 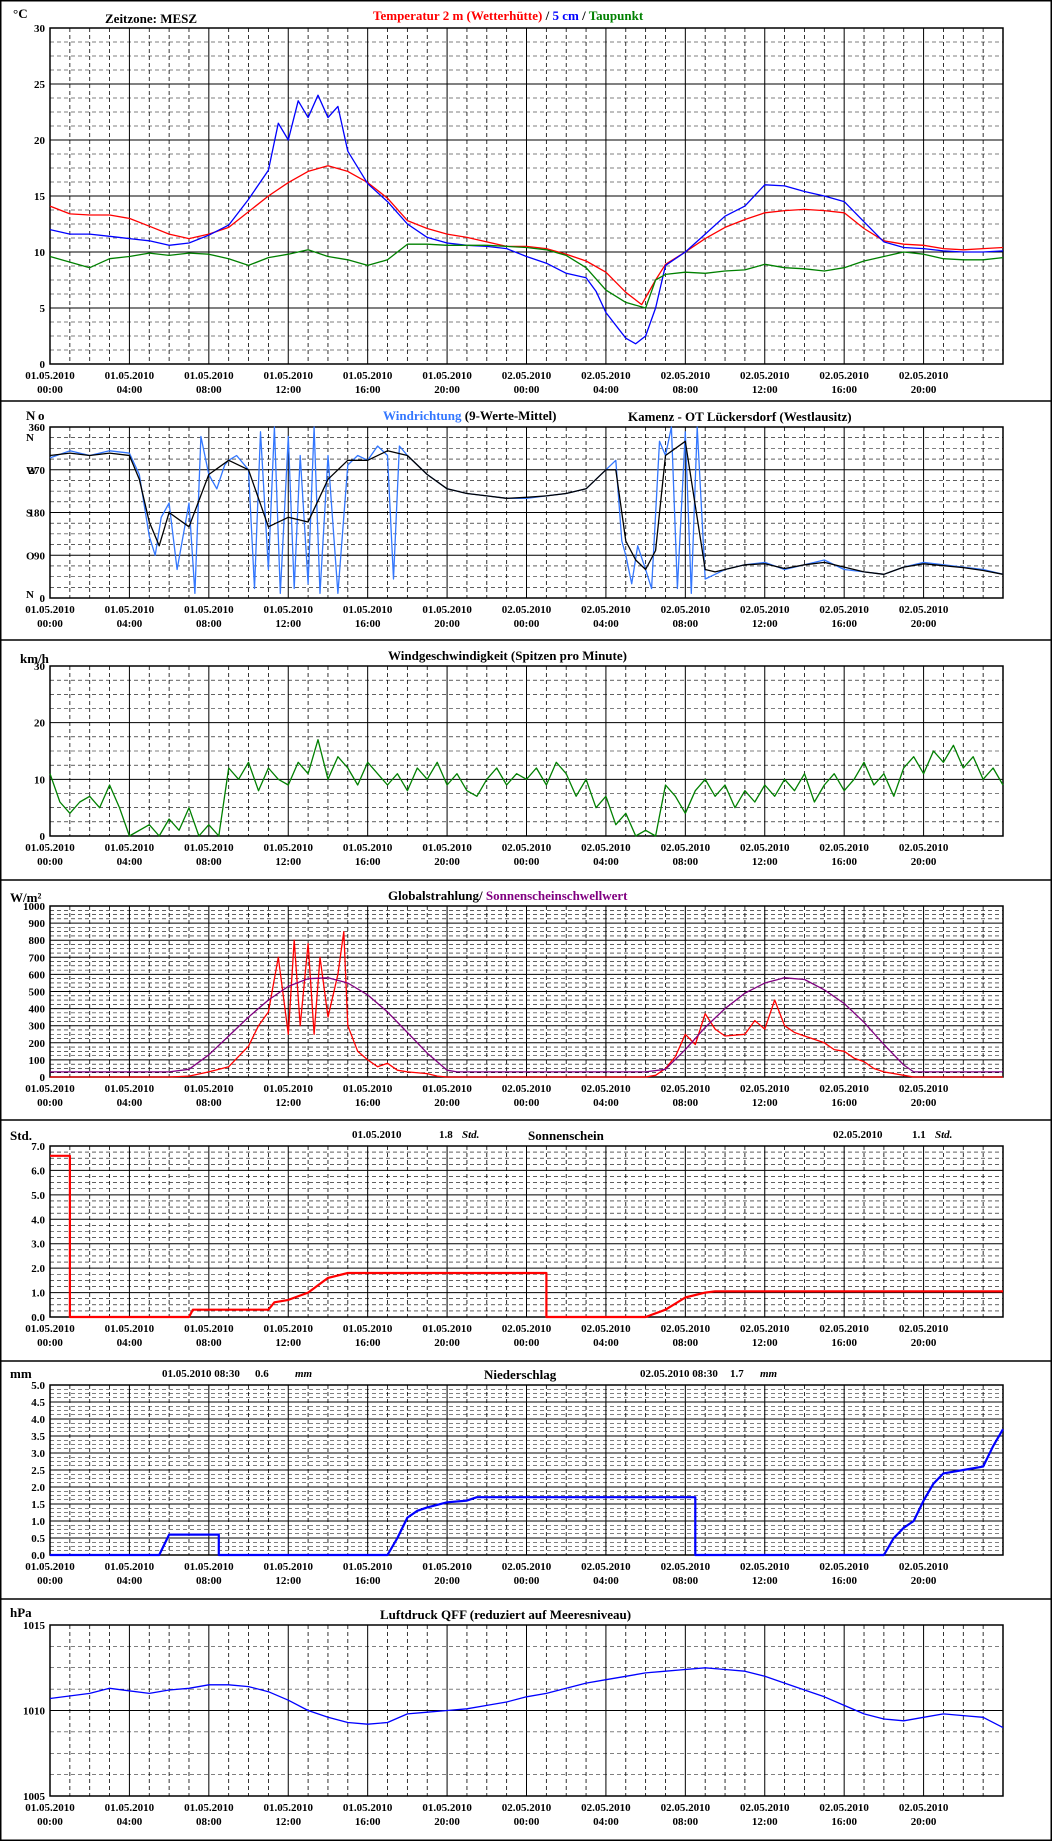 I want to click on y-tick-letter: N, so click(x=30, y=438).